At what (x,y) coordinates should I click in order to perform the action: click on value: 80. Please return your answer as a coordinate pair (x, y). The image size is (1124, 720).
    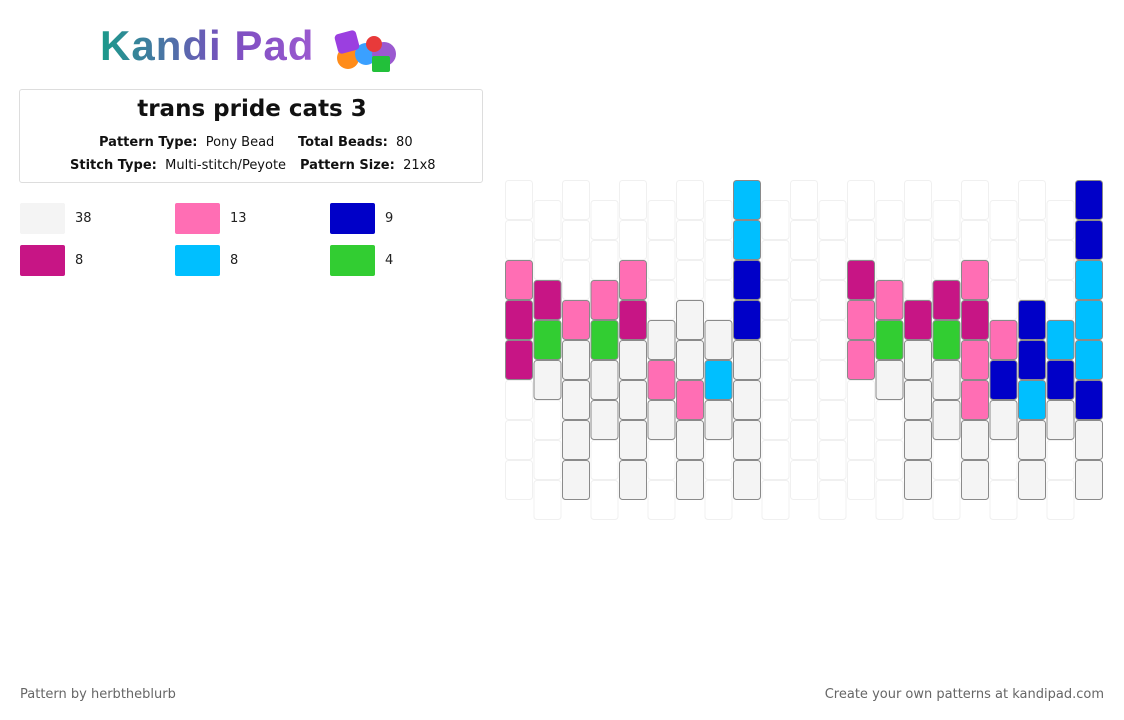
    Looking at the image, I should click on (404, 142).